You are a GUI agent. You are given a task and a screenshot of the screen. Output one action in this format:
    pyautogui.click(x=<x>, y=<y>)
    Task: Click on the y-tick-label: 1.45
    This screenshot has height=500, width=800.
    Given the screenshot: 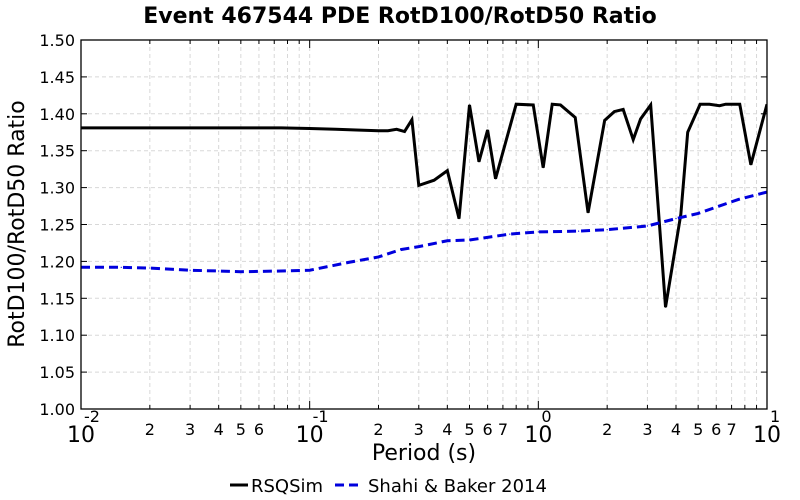 What is the action you would take?
    pyautogui.click(x=57, y=77)
    